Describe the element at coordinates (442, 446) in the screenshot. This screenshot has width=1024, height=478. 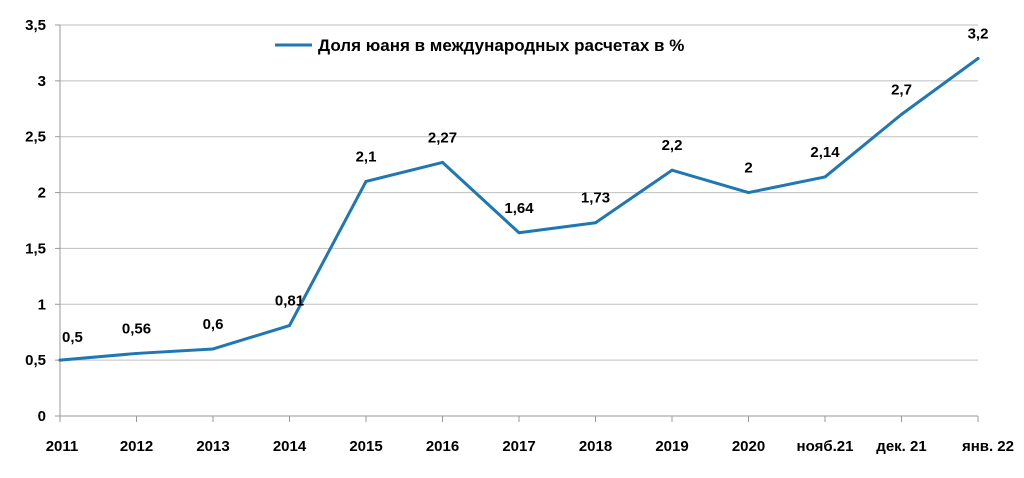
I see `x-tick-label: 2016` at that location.